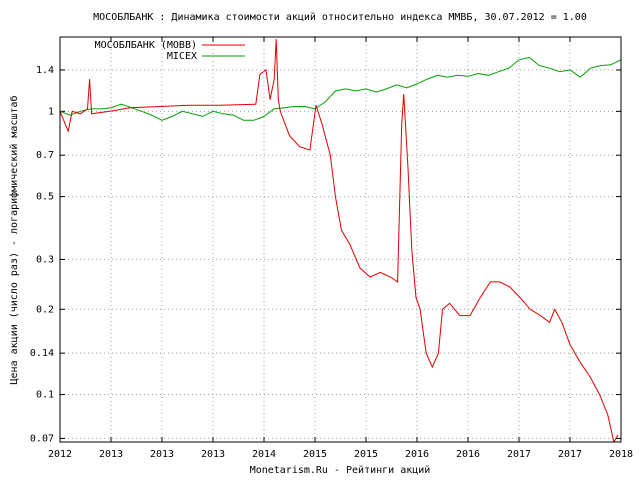  What do you see at coordinates (45, 197) in the screenshot?
I see `y-tick-label: 0.5` at bounding box center [45, 197].